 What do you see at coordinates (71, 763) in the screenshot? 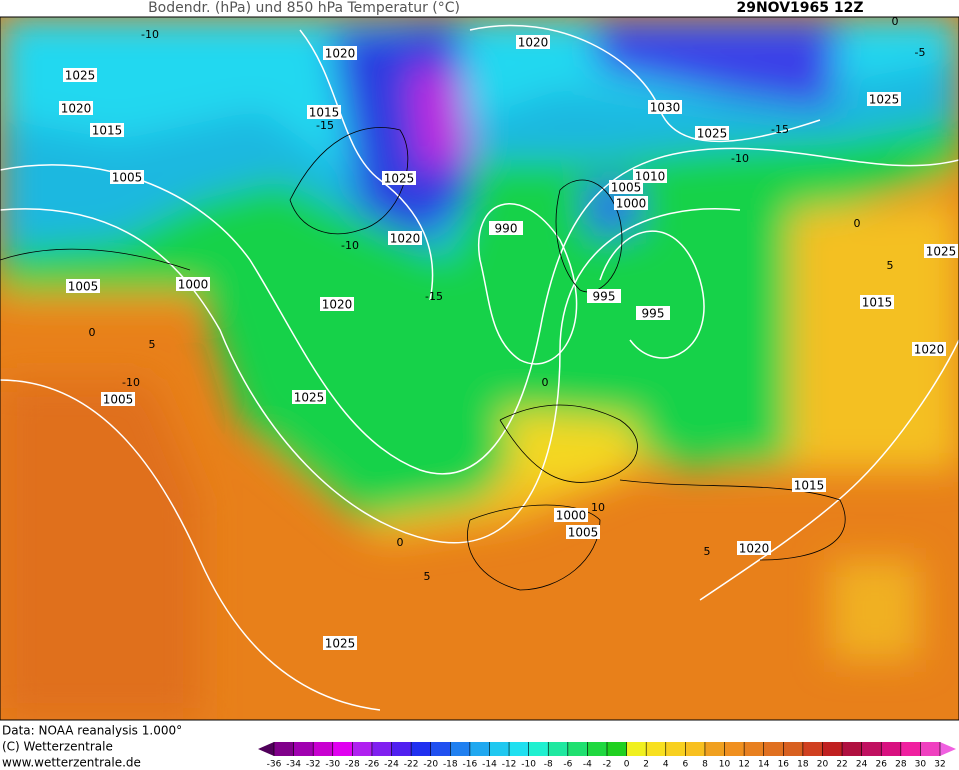
I see `footer-line: www.wetterzentrale.de` at bounding box center [71, 763].